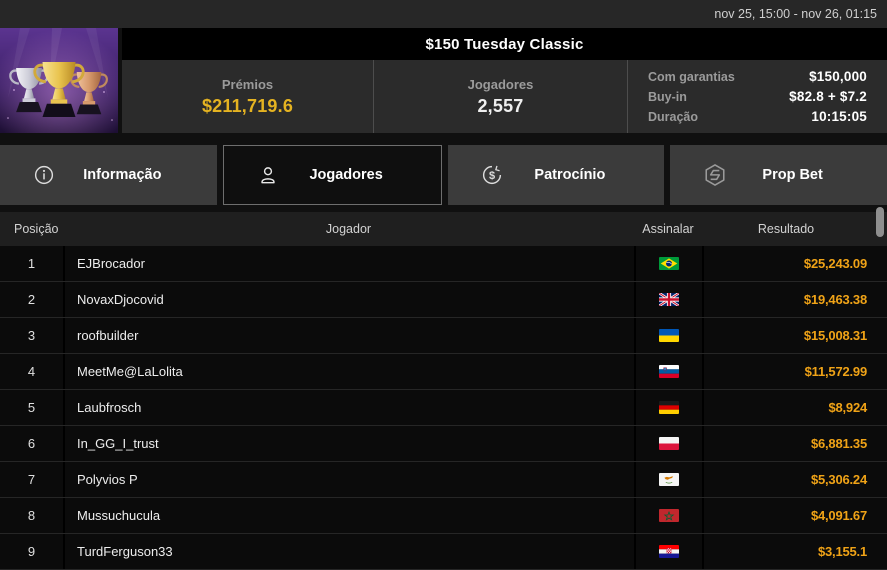 Image resolution: width=887 pixels, height=570 pixels. Describe the element at coordinates (757, 76) in the screenshot. I see `detail-row: Com garantias $150,000` at that location.